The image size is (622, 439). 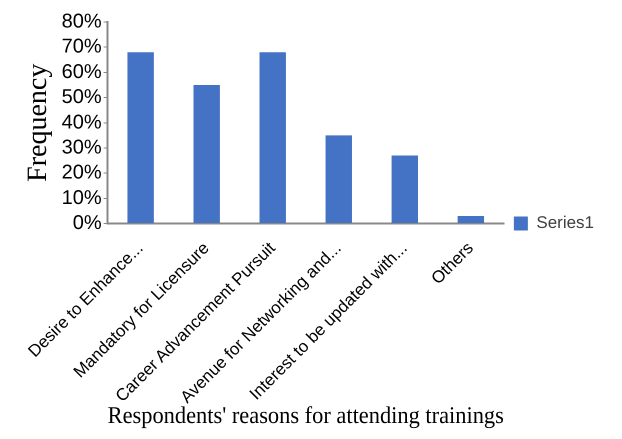 I want to click on y-tick-label: 80%, so click(x=82, y=21).